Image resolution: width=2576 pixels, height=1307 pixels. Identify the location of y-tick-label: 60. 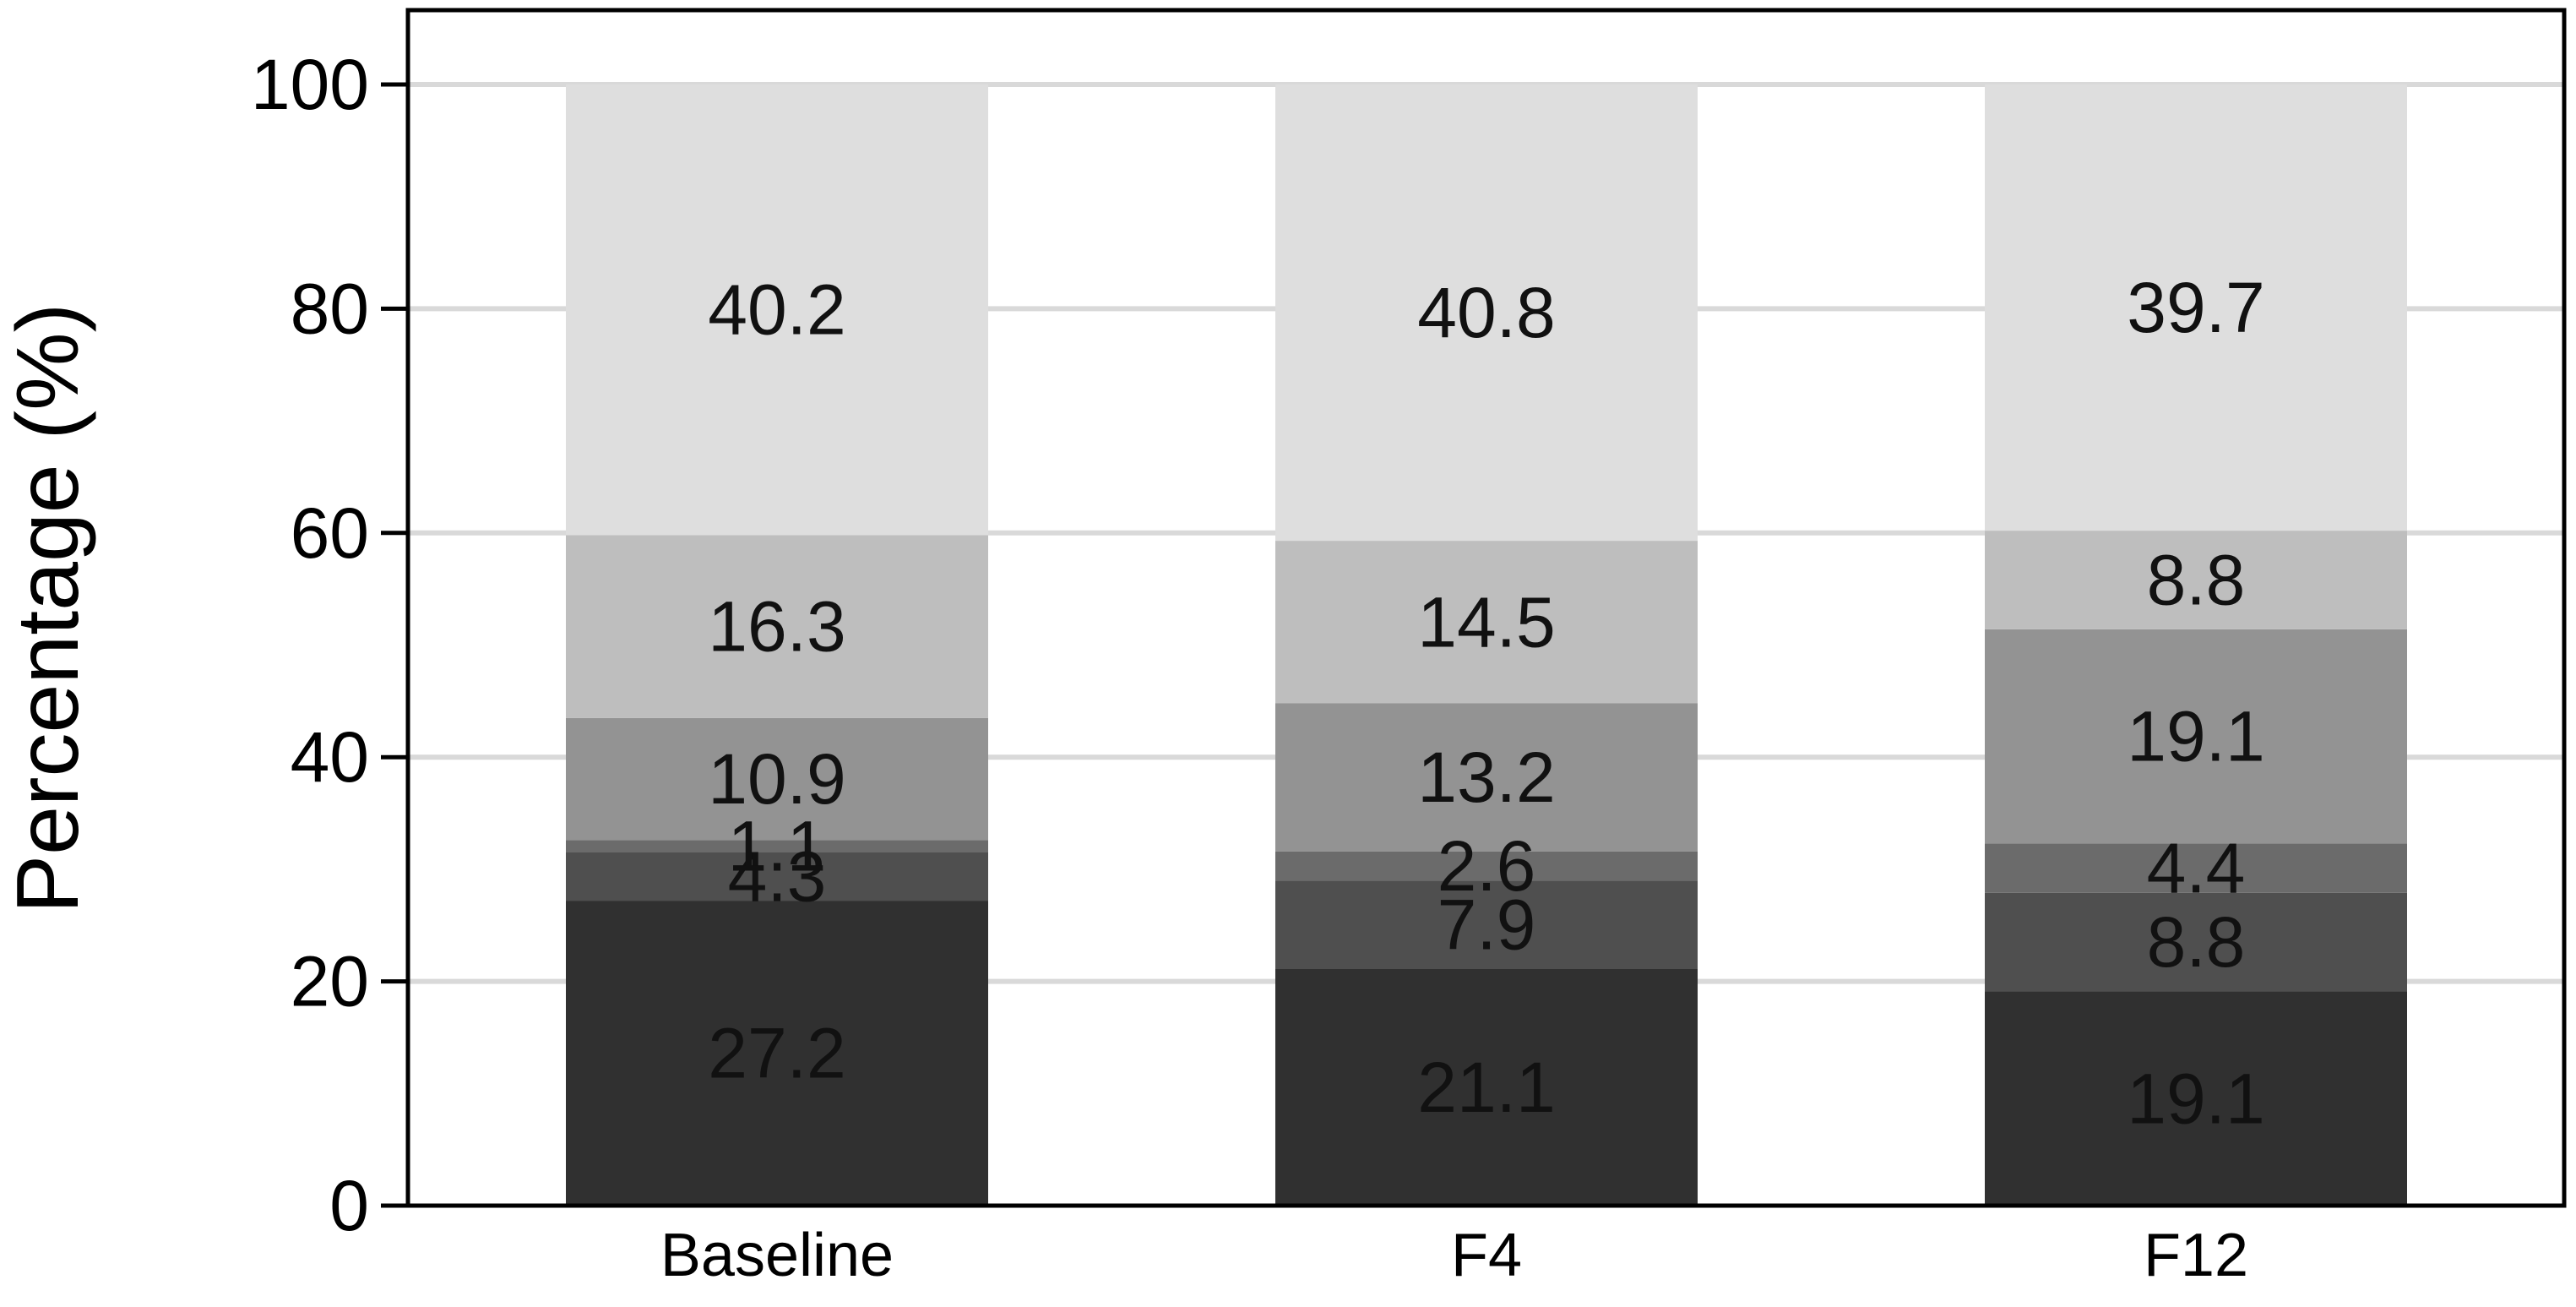
(330, 533).